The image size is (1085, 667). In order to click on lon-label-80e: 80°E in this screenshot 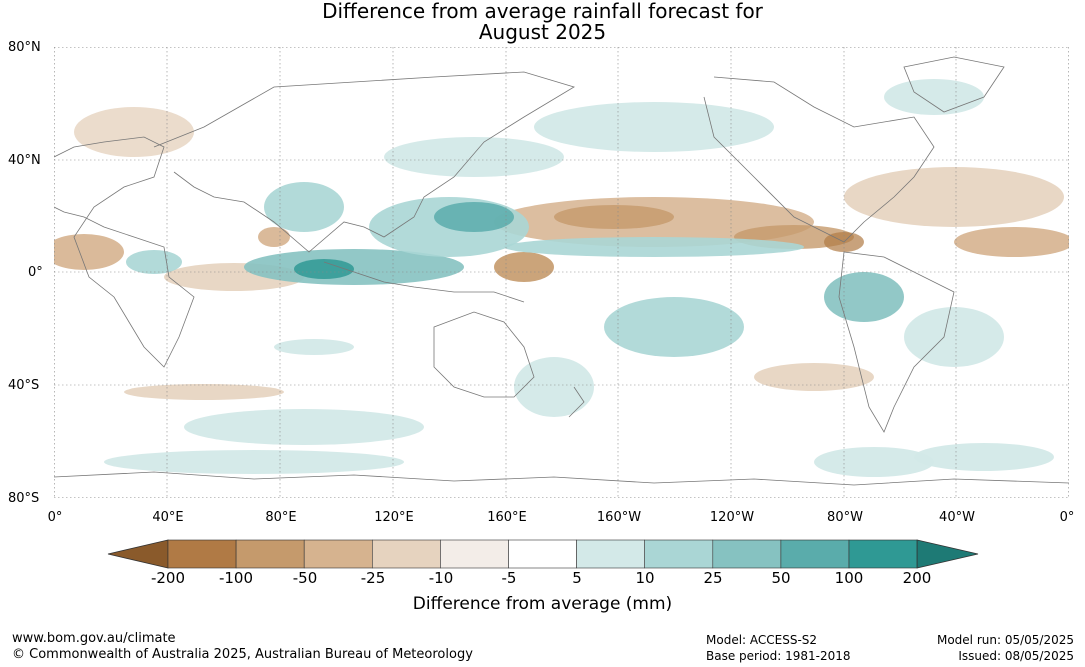, I will do `click(281, 517)`.